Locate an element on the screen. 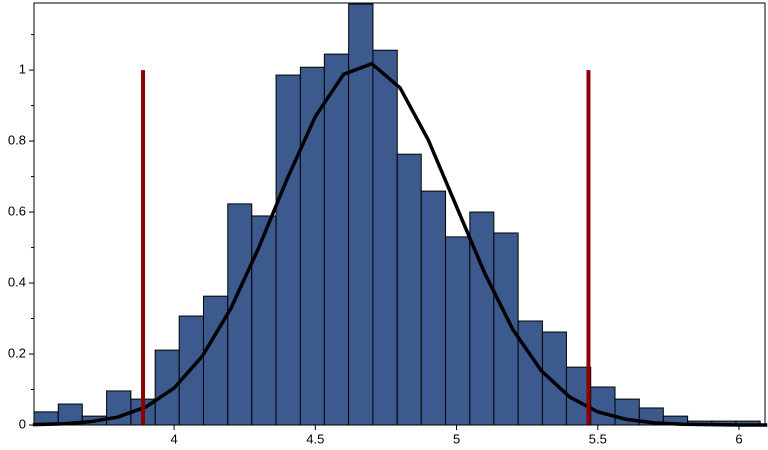 This screenshot has width=768, height=450. y-tick-label: 0.2 is located at coordinates (17, 352).